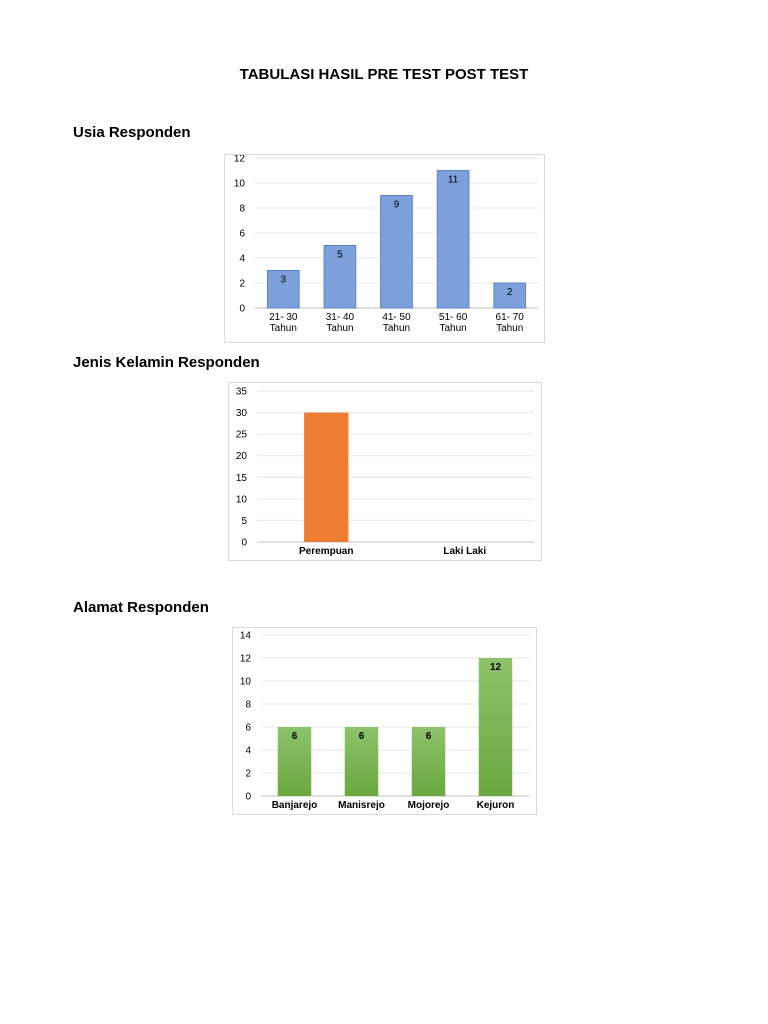 This screenshot has height=1024, width=768. I want to click on section-heading-usia: Usia Responden, so click(132, 132).